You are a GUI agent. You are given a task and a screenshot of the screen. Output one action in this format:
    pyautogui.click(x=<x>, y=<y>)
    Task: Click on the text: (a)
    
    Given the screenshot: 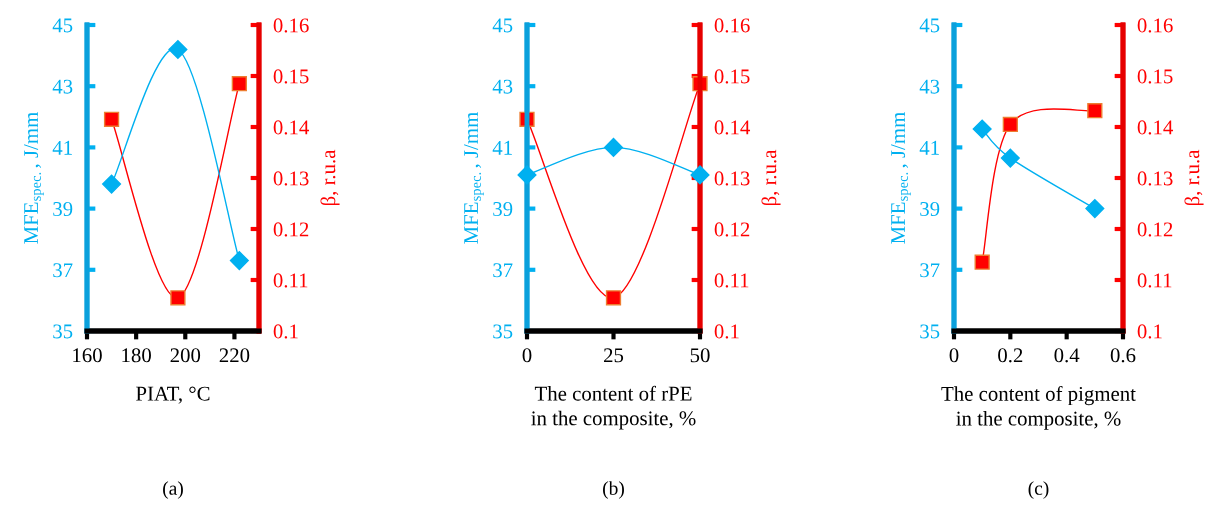 What is the action you would take?
    pyautogui.click(x=173, y=490)
    